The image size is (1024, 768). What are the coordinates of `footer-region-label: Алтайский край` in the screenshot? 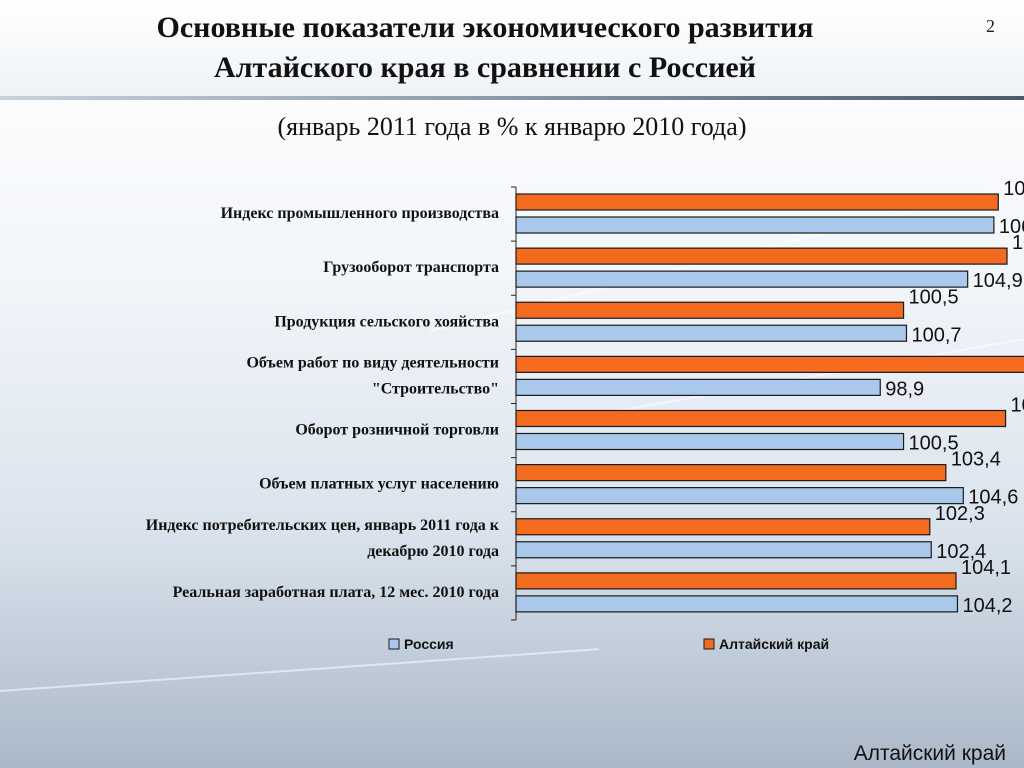 It's located at (929, 753).